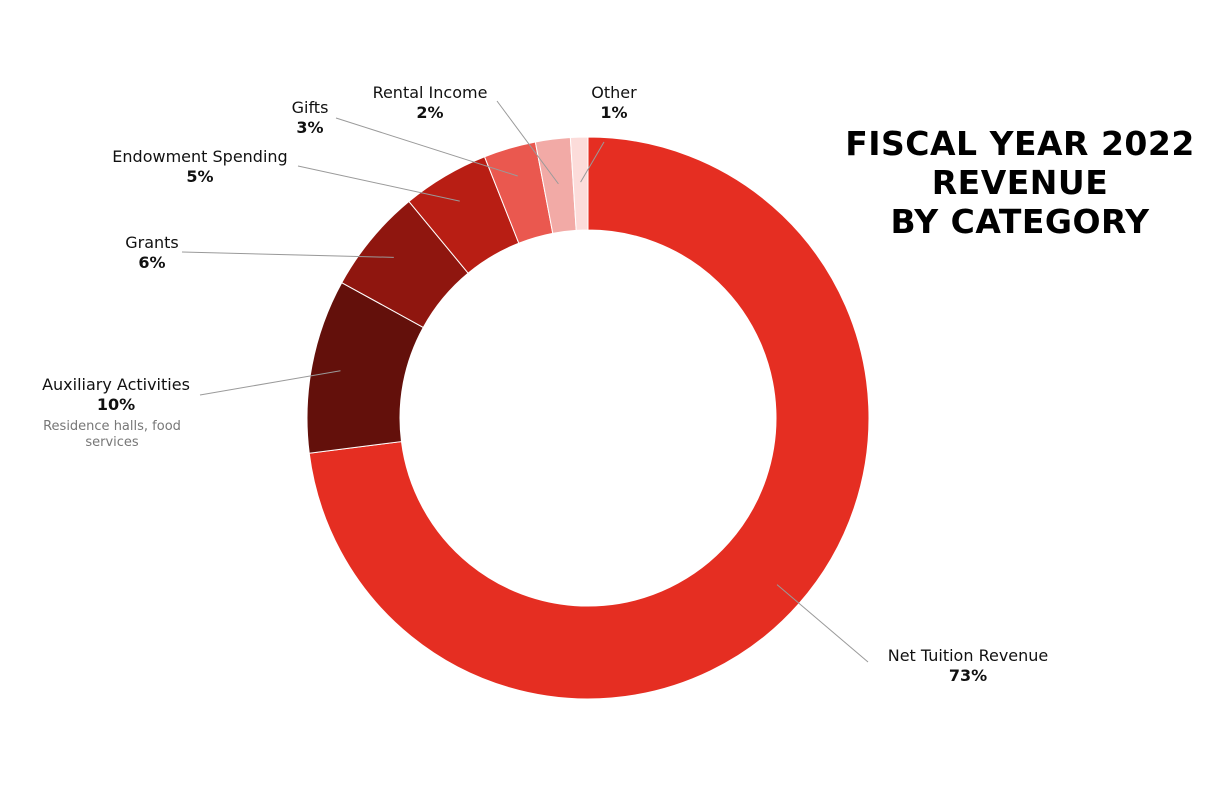 The width and height of the screenshot is (1205, 807). What do you see at coordinates (613, 112) in the screenshot?
I see `value-label-other: 1%` at bounding box center [613, 112].